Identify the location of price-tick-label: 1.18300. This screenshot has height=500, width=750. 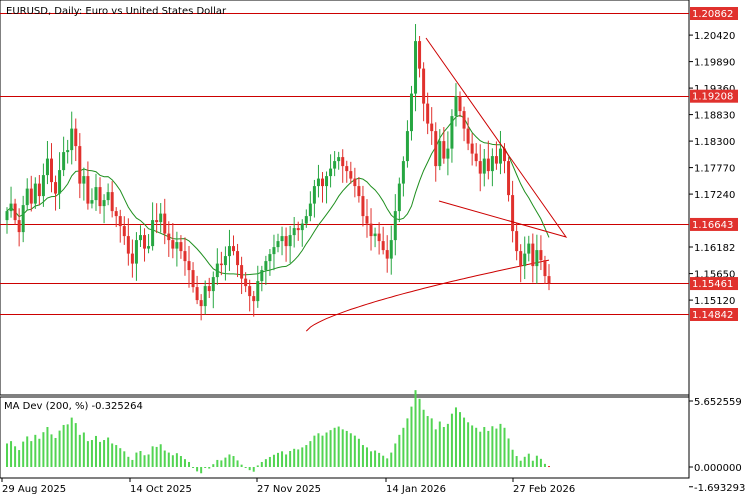
(714, 142).